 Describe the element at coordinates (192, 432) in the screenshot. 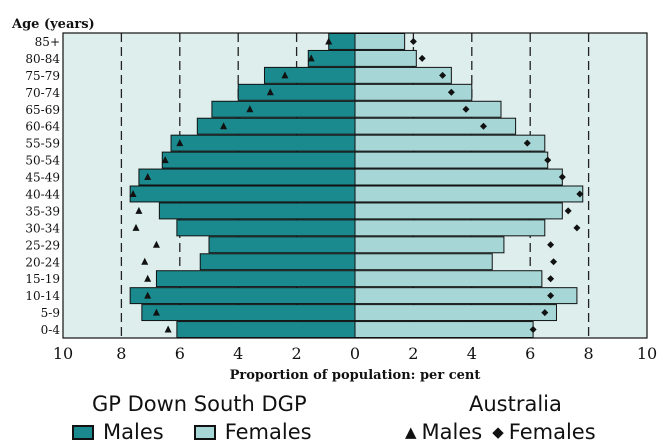

I see `legend-group1-row: Males Females` at that location.